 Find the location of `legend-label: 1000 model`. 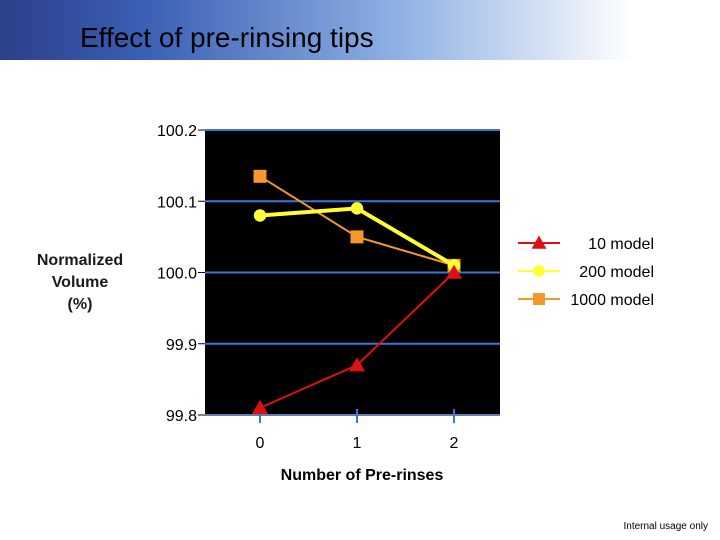

legend-label: 1000 model is located at coordinates (612, 300).